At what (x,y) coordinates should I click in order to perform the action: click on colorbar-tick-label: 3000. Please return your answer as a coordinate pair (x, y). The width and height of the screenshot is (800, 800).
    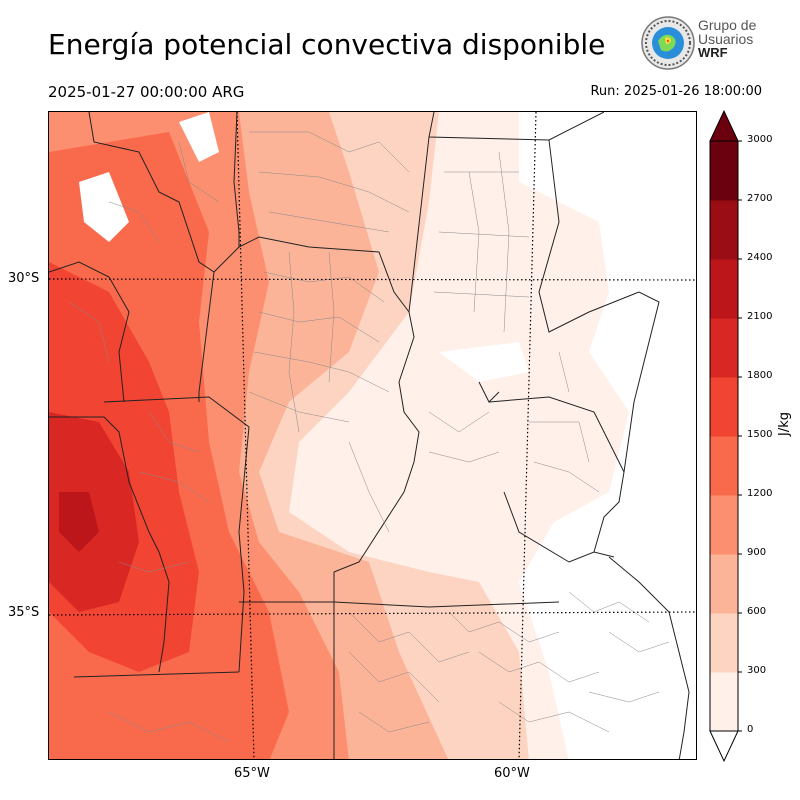
    Looking at the image, I should click on (760, 139).